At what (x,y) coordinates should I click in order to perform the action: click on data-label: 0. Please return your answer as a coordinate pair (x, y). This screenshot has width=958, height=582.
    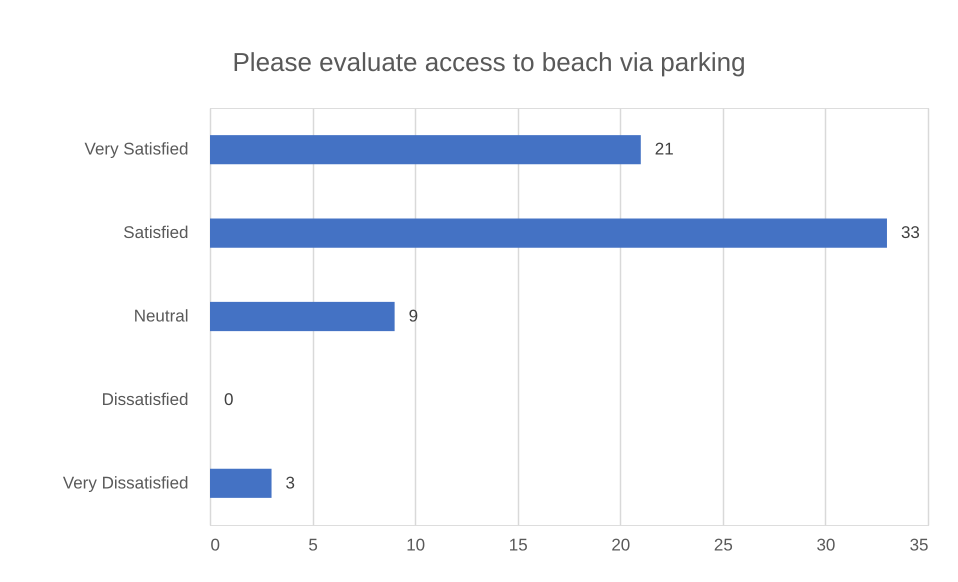
    Looking at the image, I should click on (229, 399).